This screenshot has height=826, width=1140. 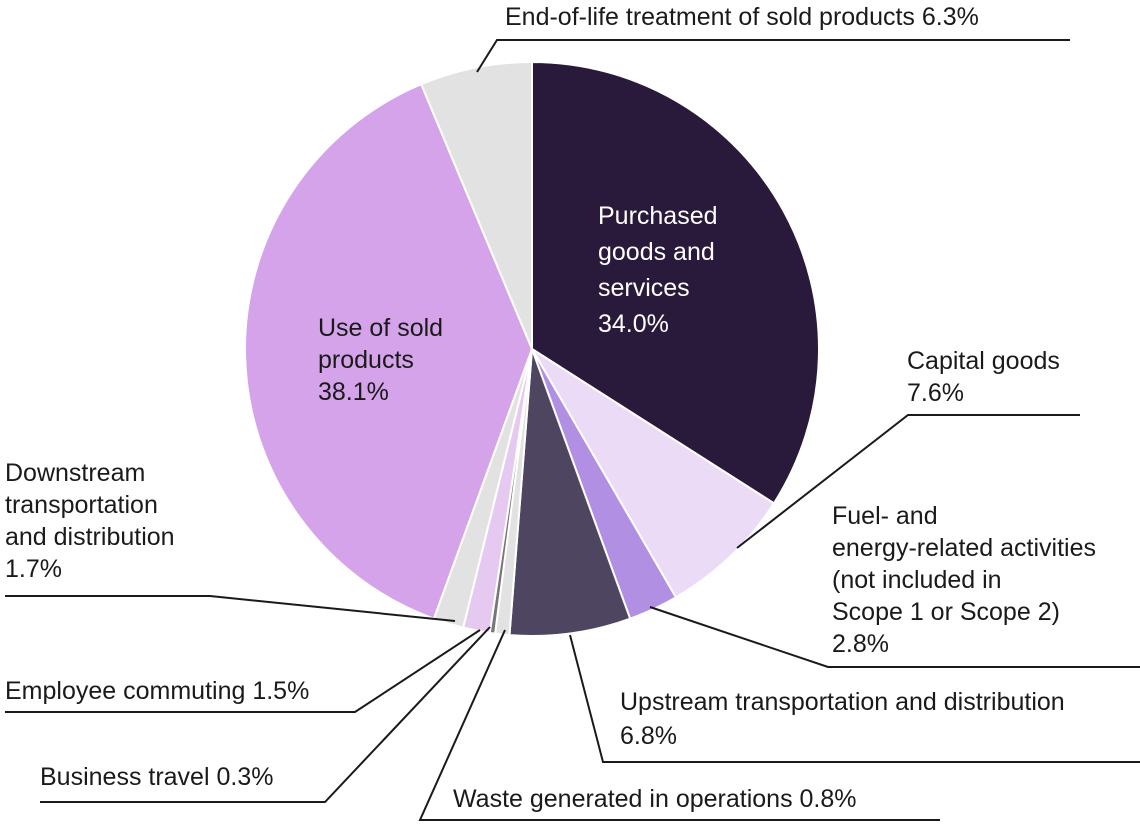 What do you see at coordinates (644, 288) in the screenshot?
I see `label-purchased-line: services` at bounding box center [644, 288].